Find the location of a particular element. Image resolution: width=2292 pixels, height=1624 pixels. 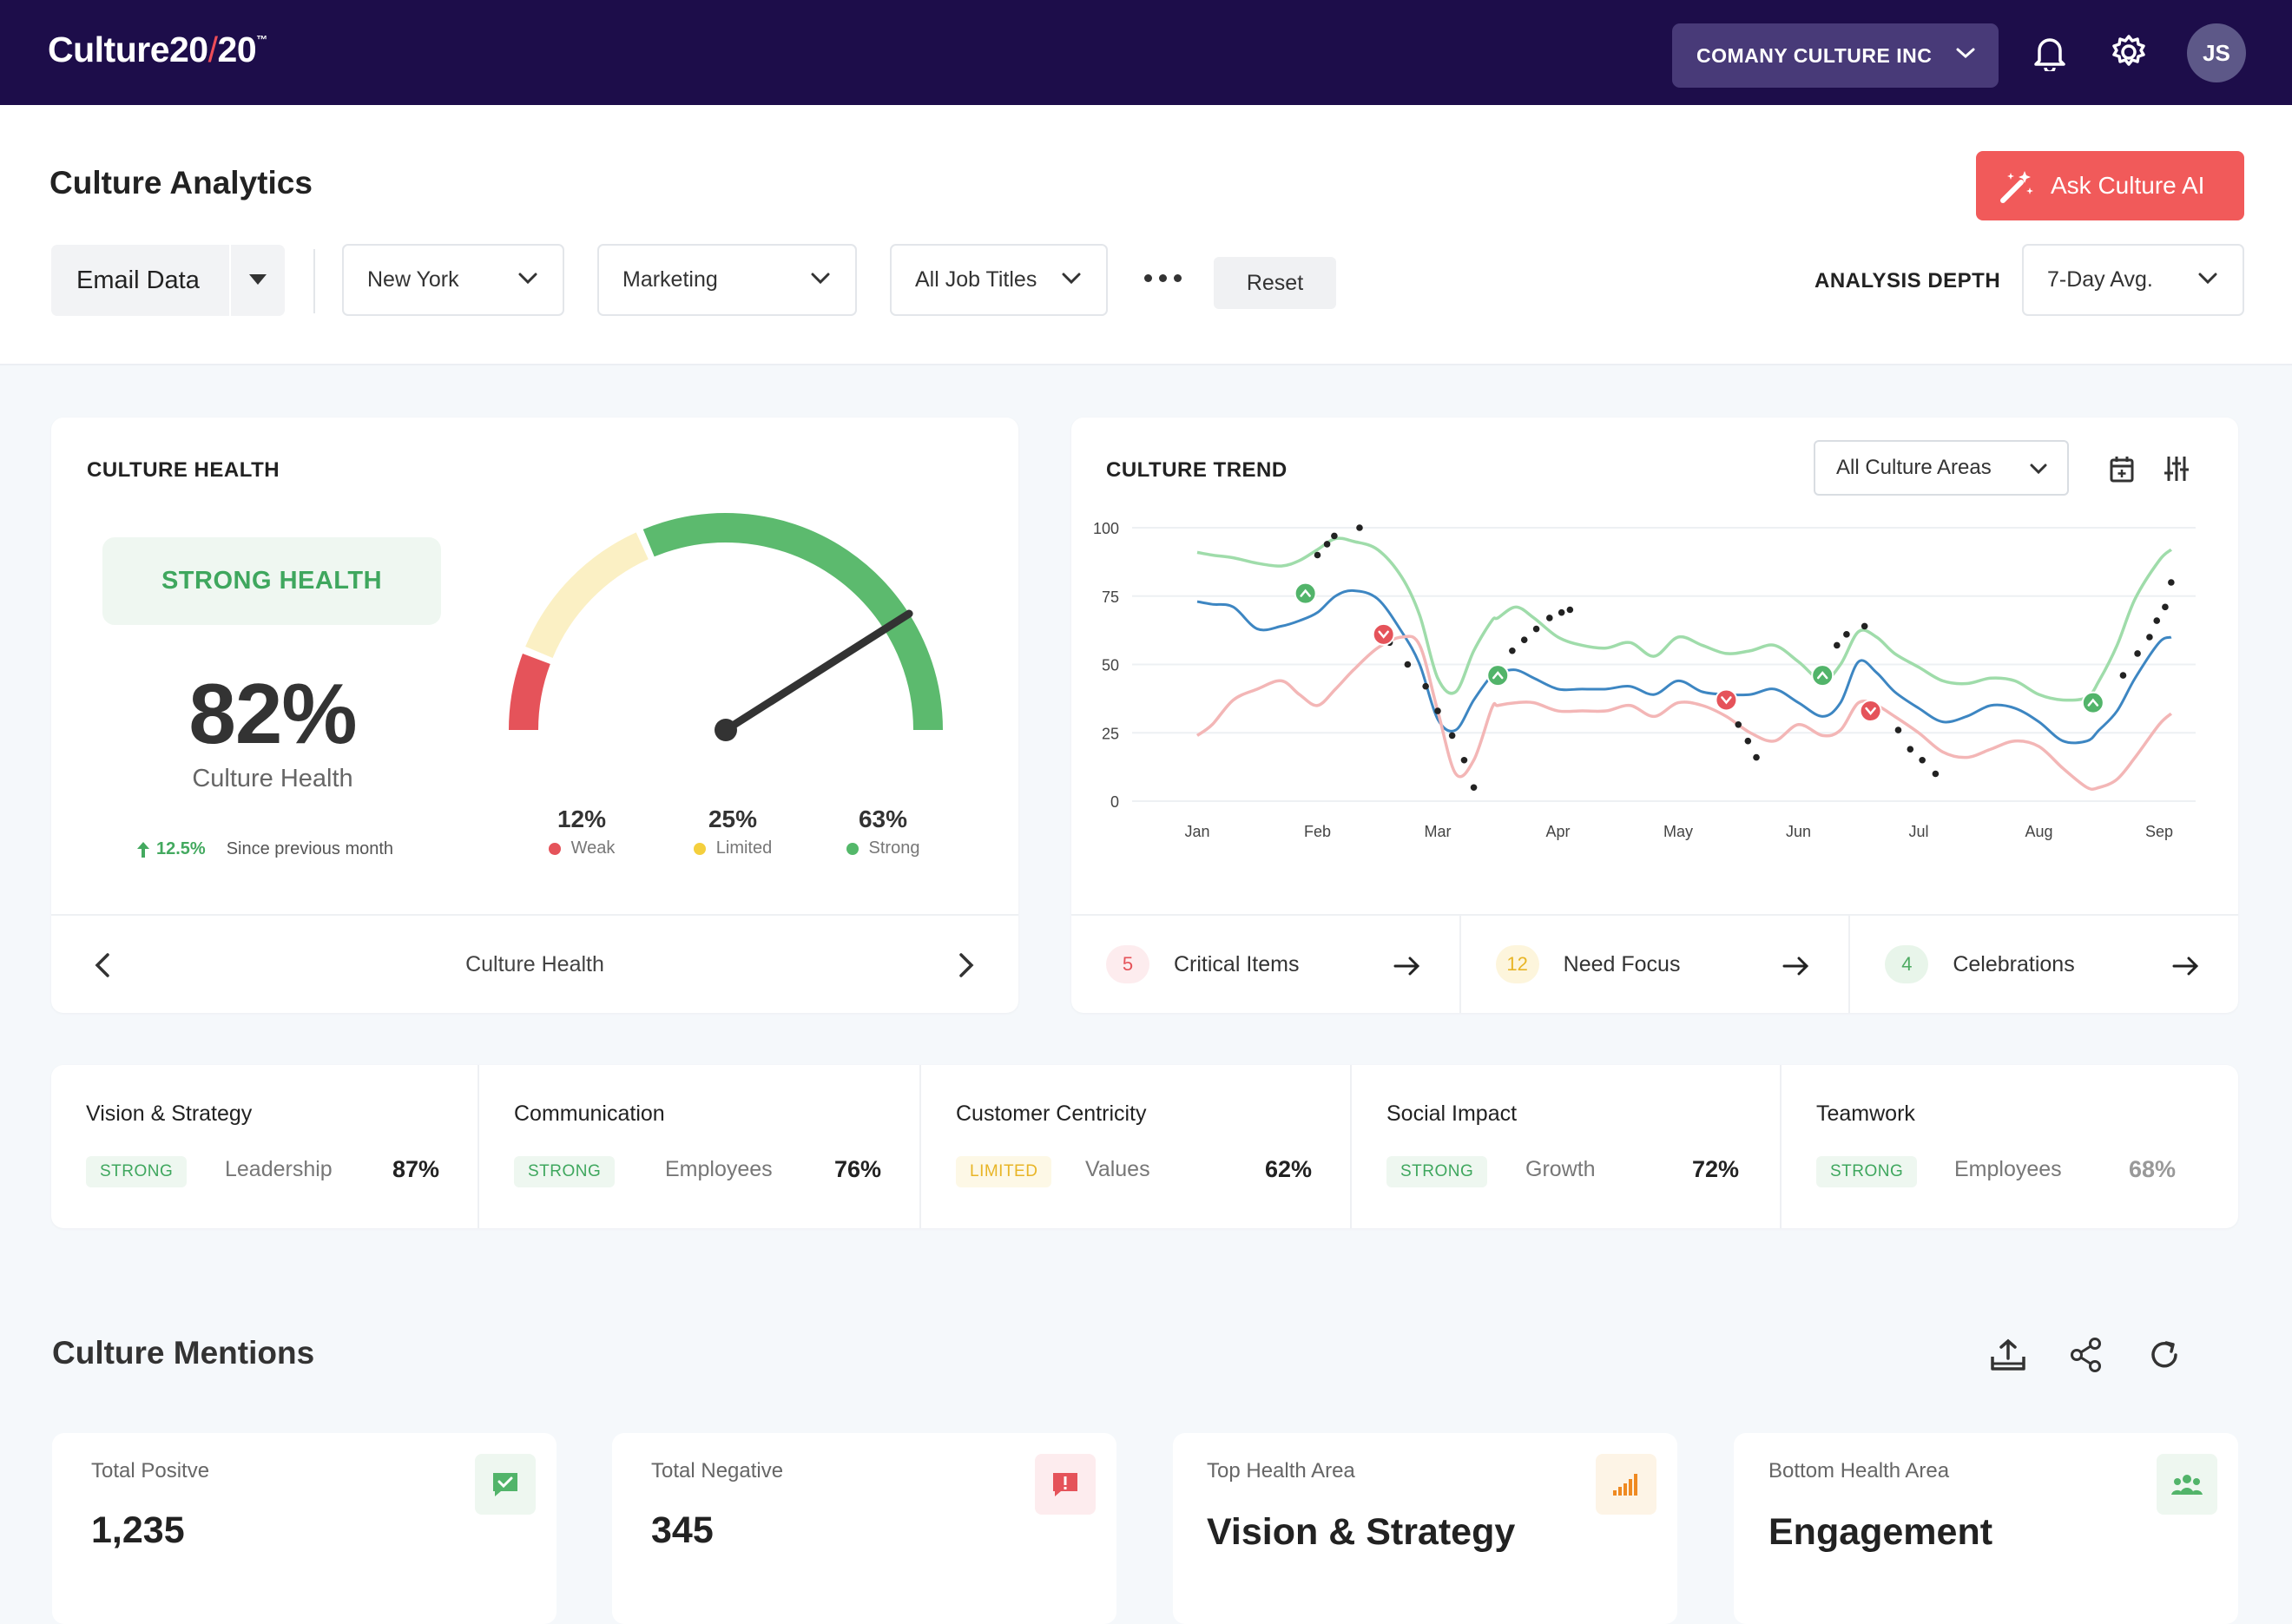

refresh-icon is located at coordinates (2164, 1355).